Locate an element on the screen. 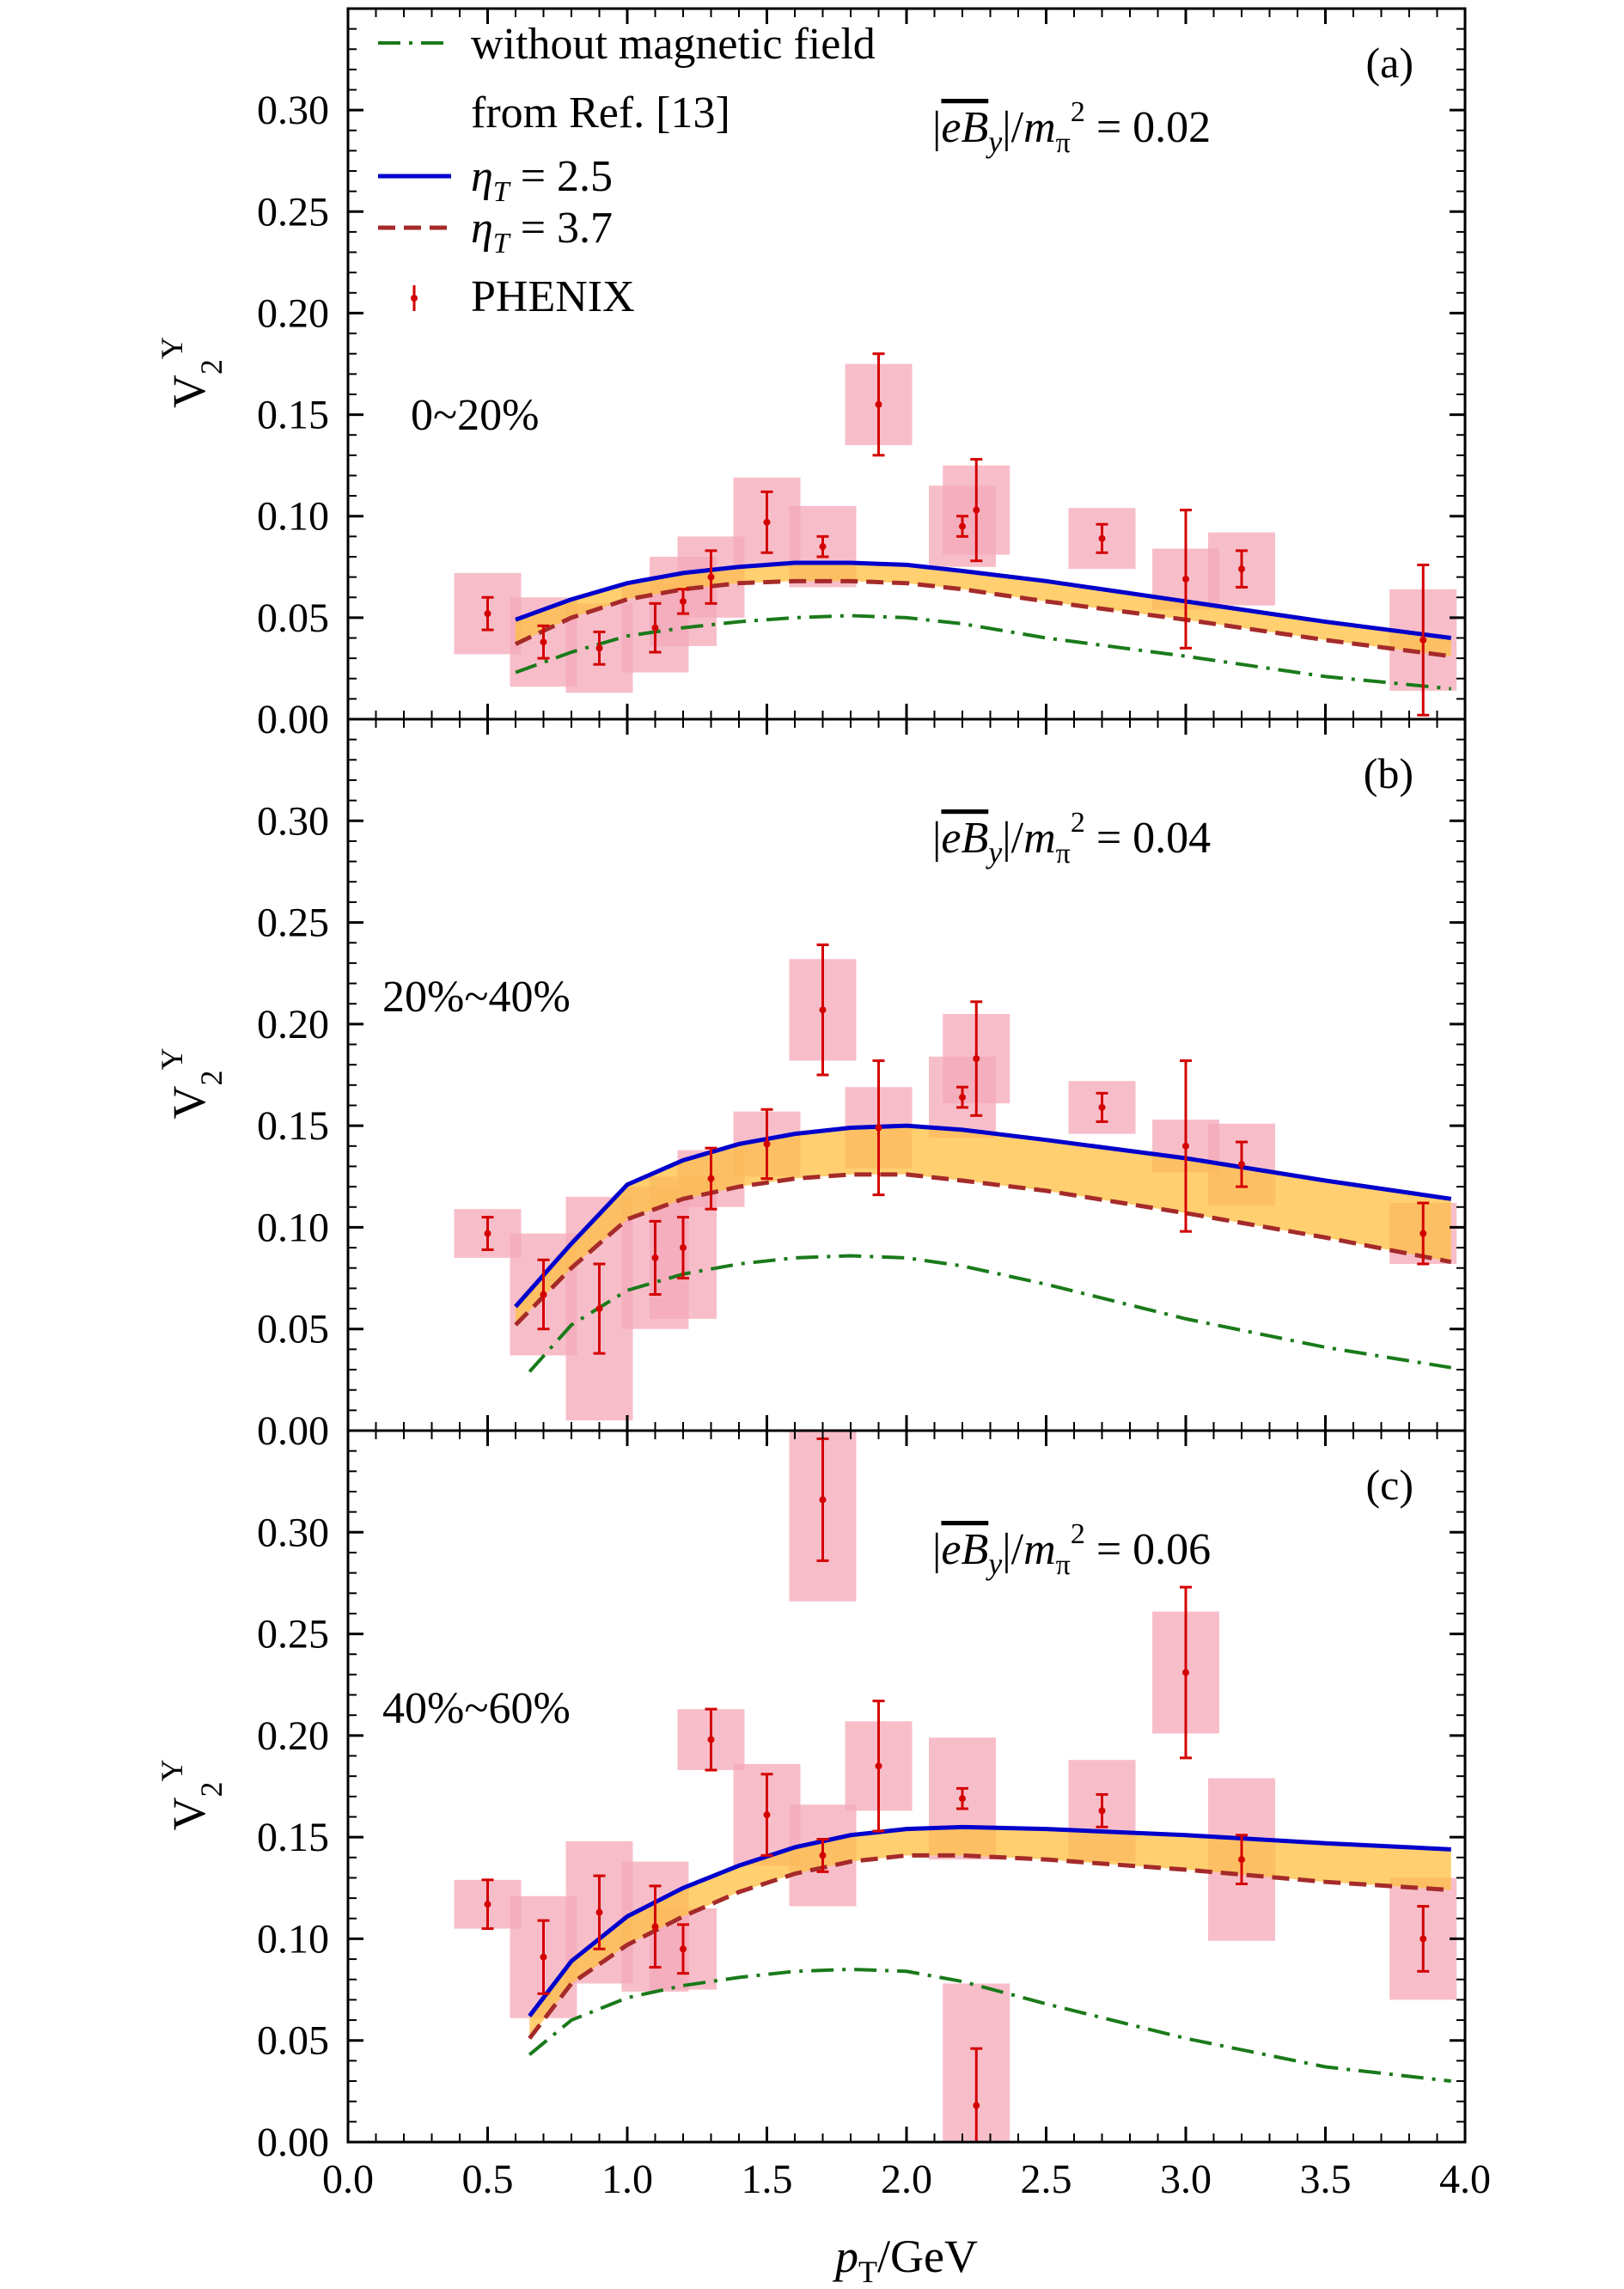 Image resolution: width=1624 pixels, height=2289 pixels. x-axis-title: pT/GeV is located at coordinates (905, 2260).